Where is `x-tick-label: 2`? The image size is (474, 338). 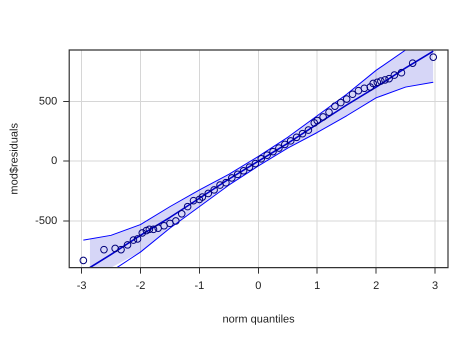 x-tick-label: 2 is located at coordinates (376, 286).